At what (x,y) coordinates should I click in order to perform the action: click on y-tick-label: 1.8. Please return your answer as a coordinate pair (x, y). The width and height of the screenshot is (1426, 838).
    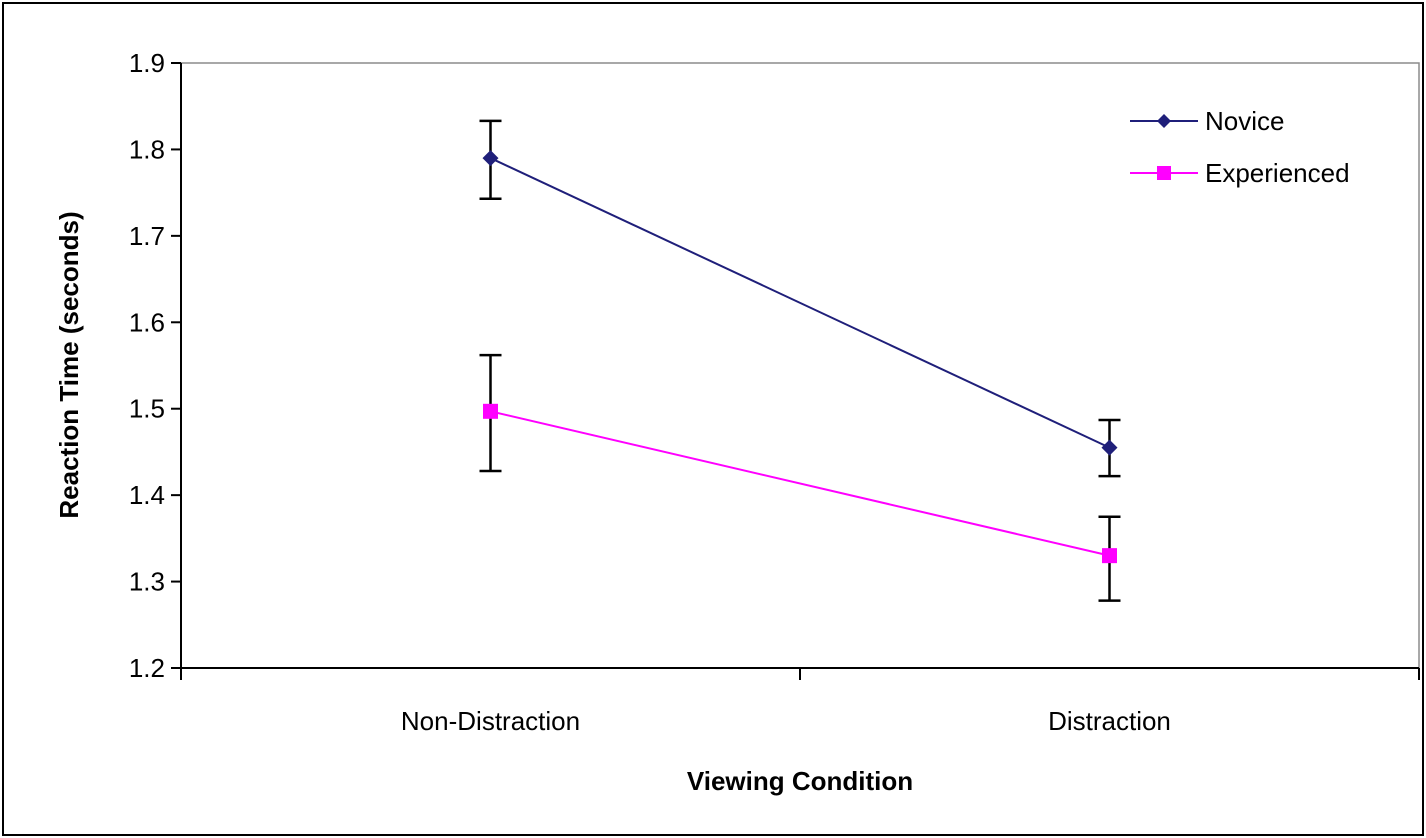
    Looking at the image, I should click on (147, 149).